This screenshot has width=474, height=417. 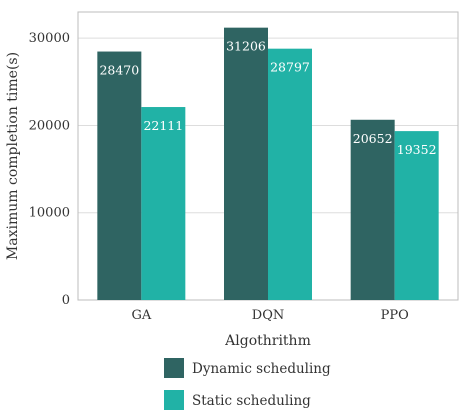 I want to click on data-label: 31206, so click(x=246, y=46).